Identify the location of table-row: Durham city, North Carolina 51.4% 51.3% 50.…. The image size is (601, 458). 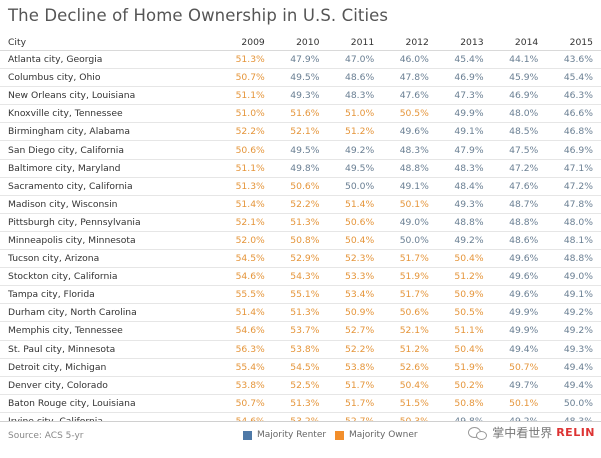
(300, 313).